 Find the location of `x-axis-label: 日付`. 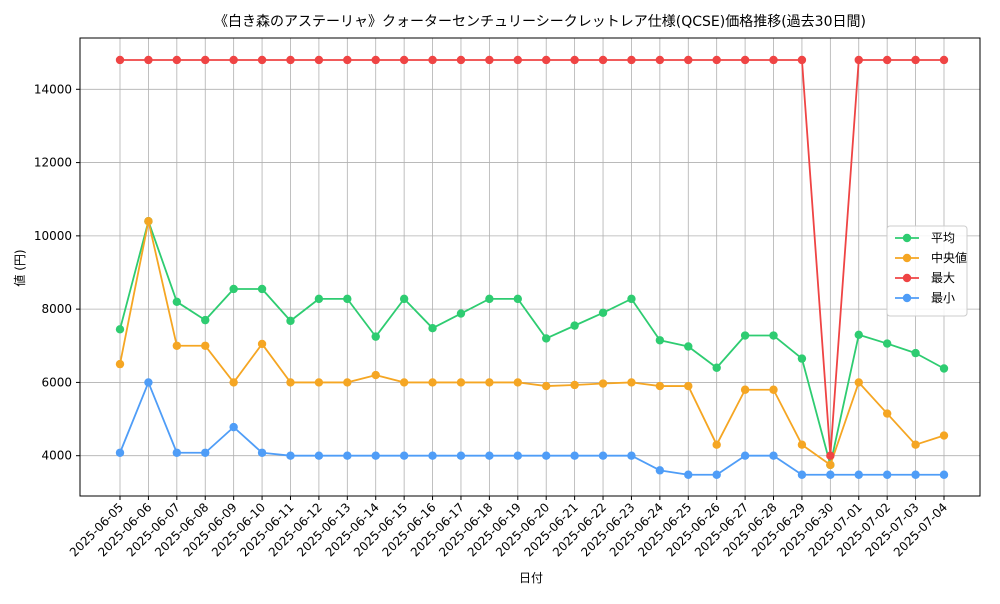

x-axis-label: 日付 is located at coordinates (531, 578).